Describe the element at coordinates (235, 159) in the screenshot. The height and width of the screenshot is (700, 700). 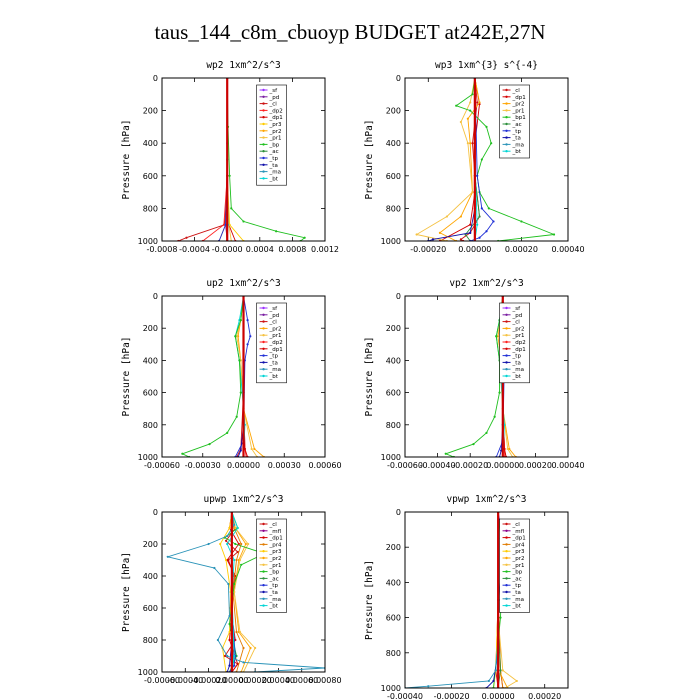
I see `series-line-pr3` at that location.